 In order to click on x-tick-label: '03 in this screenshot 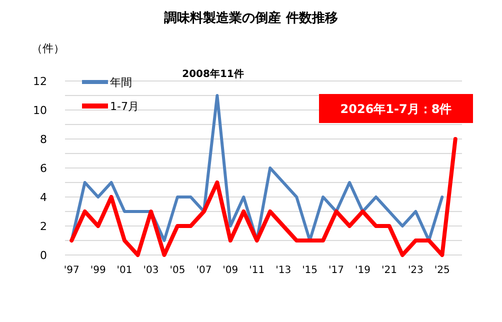, I will do `click(151, 270)`.